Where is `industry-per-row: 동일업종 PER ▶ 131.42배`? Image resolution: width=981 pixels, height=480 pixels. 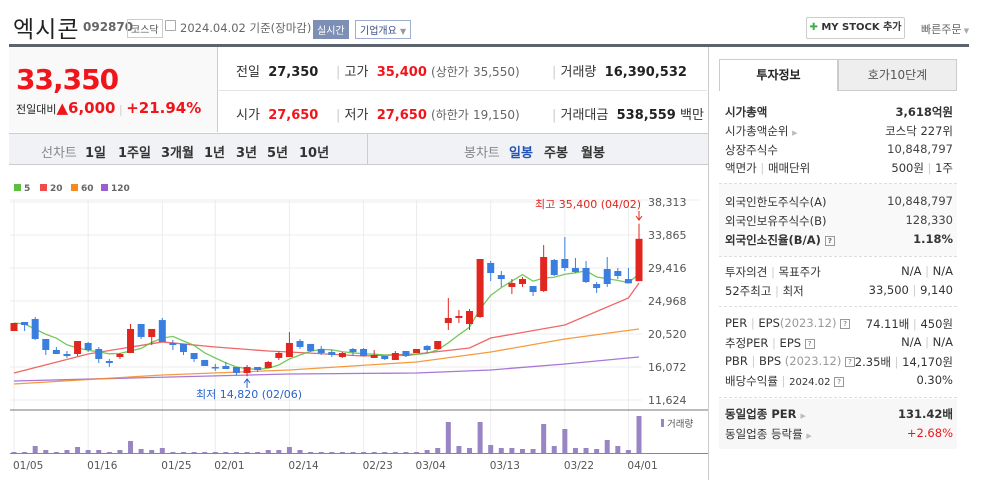 industry-per-row: 동일업종 PER ▶ 131.42배 is located at coordinates (839, 415).